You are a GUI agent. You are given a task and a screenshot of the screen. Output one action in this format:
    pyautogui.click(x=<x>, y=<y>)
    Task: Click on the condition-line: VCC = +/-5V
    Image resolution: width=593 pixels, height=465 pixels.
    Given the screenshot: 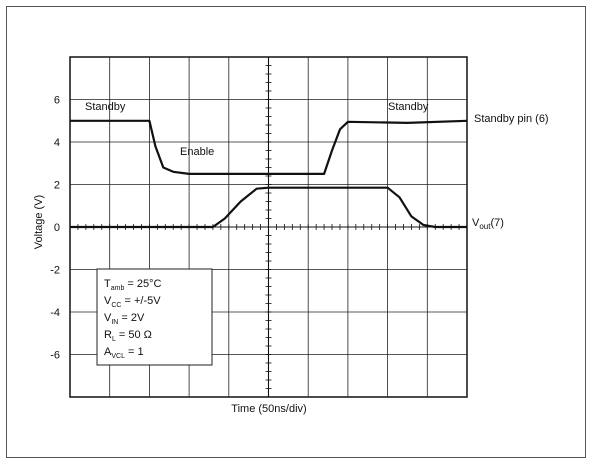 What is the action you would take?
    pyautogui.click(x=132, y=302)
    